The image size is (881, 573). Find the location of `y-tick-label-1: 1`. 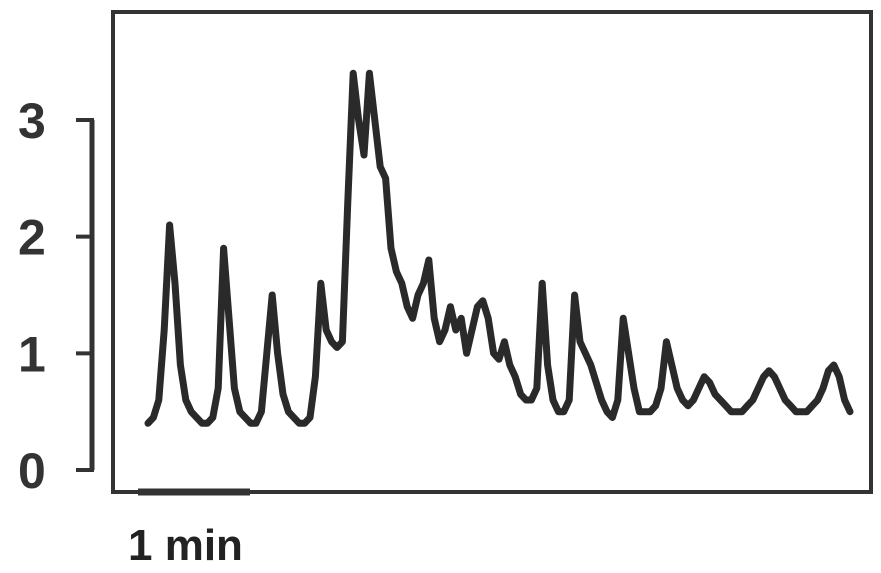

y-tick-label-1: 1 is located at coordinates (32, 354).